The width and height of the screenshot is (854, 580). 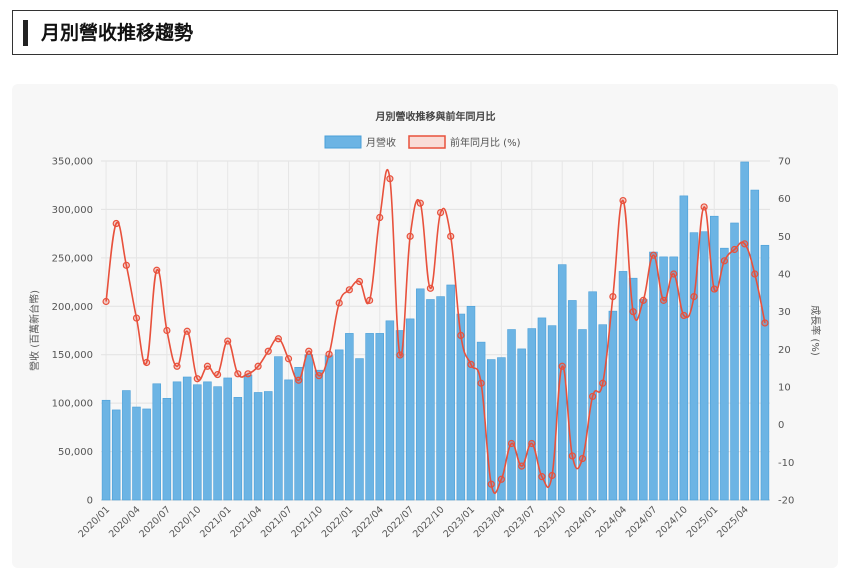 I want to click on x-tick-label: 2020/04, so click(x=125, y=522).